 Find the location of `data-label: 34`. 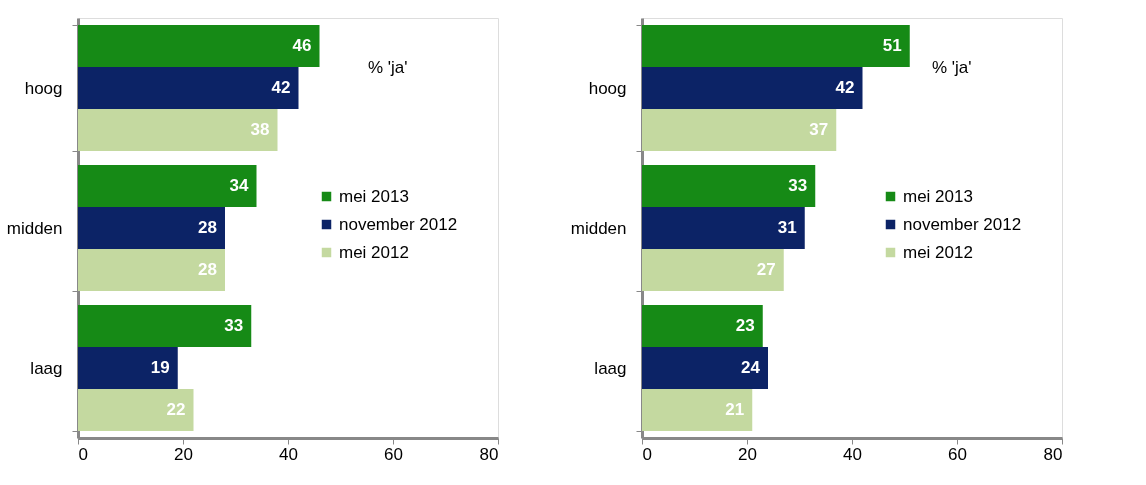

data-label: 34 is located at coordinates (239, 185).